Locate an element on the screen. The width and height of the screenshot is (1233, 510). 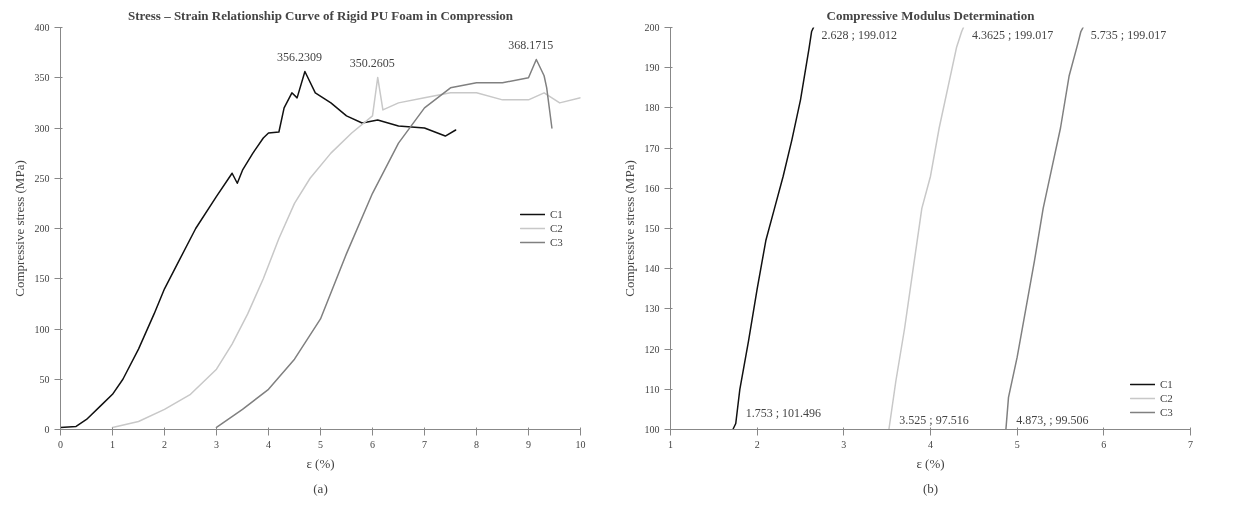
y-tick-label: 170 is located at coordinates (652, 148).